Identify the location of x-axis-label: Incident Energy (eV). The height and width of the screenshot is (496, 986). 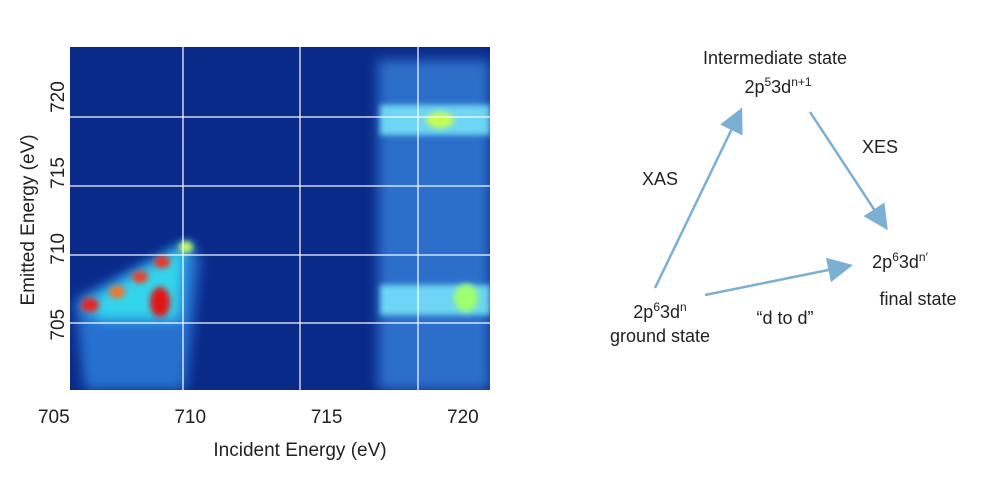
(299, 450).